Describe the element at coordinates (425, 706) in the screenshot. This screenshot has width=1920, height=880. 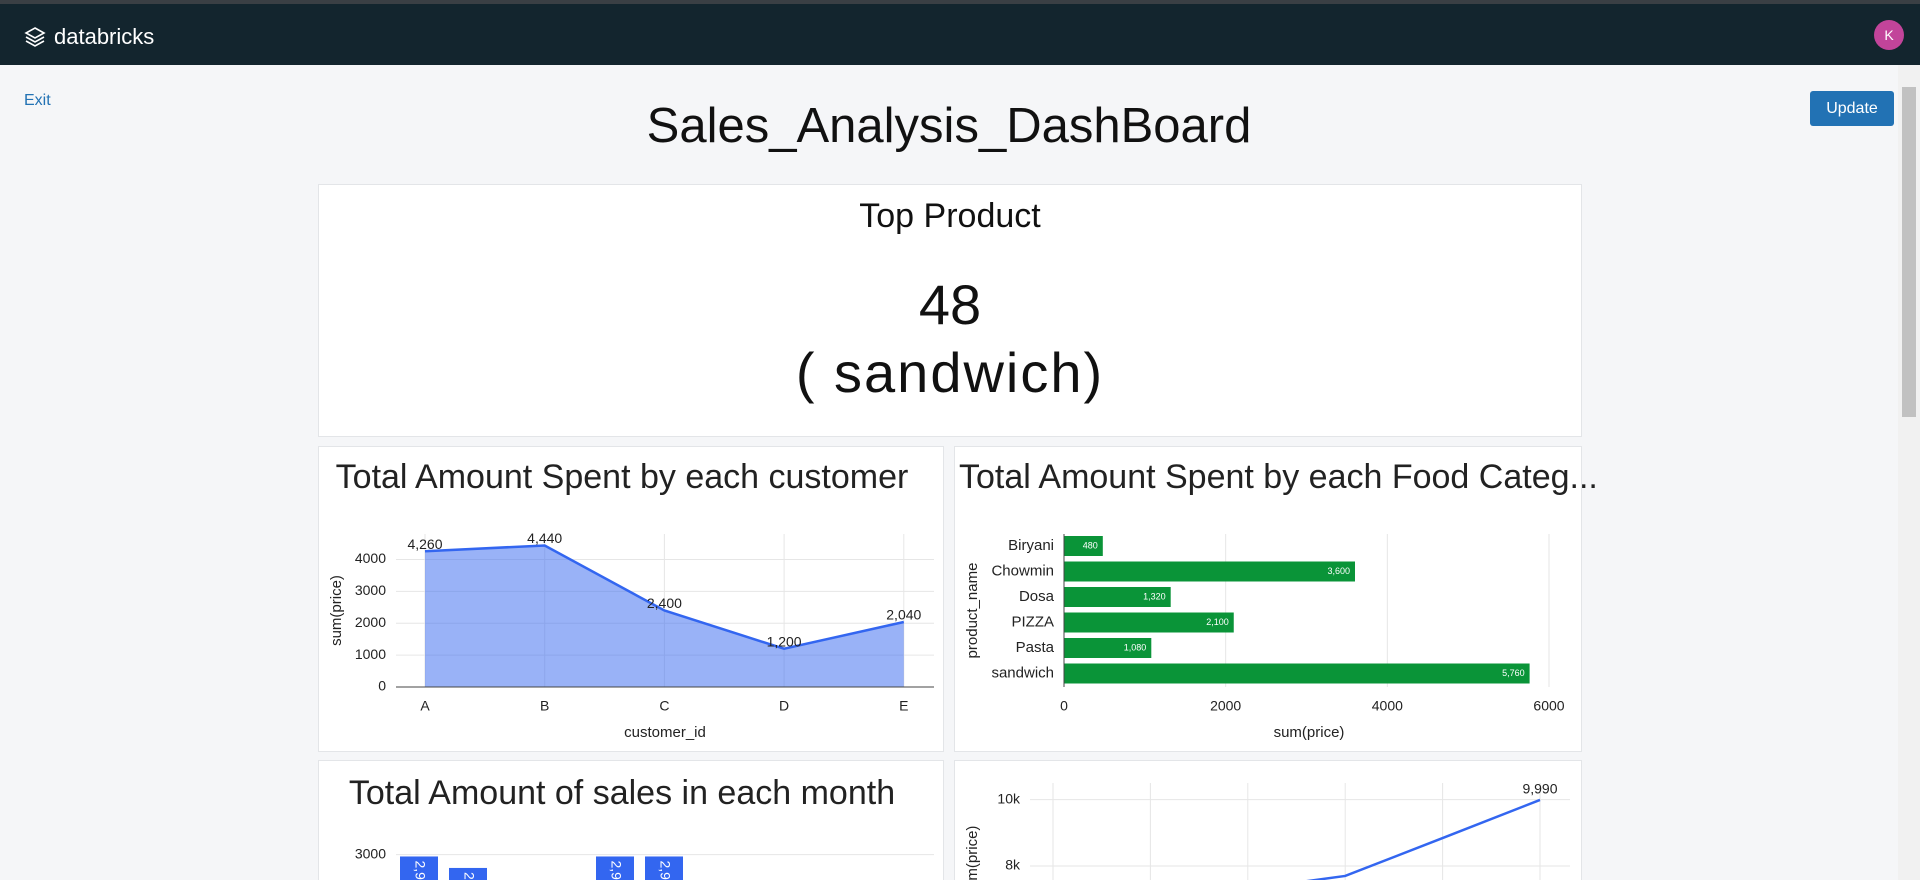
I see `x-tick-label: A` at that location.